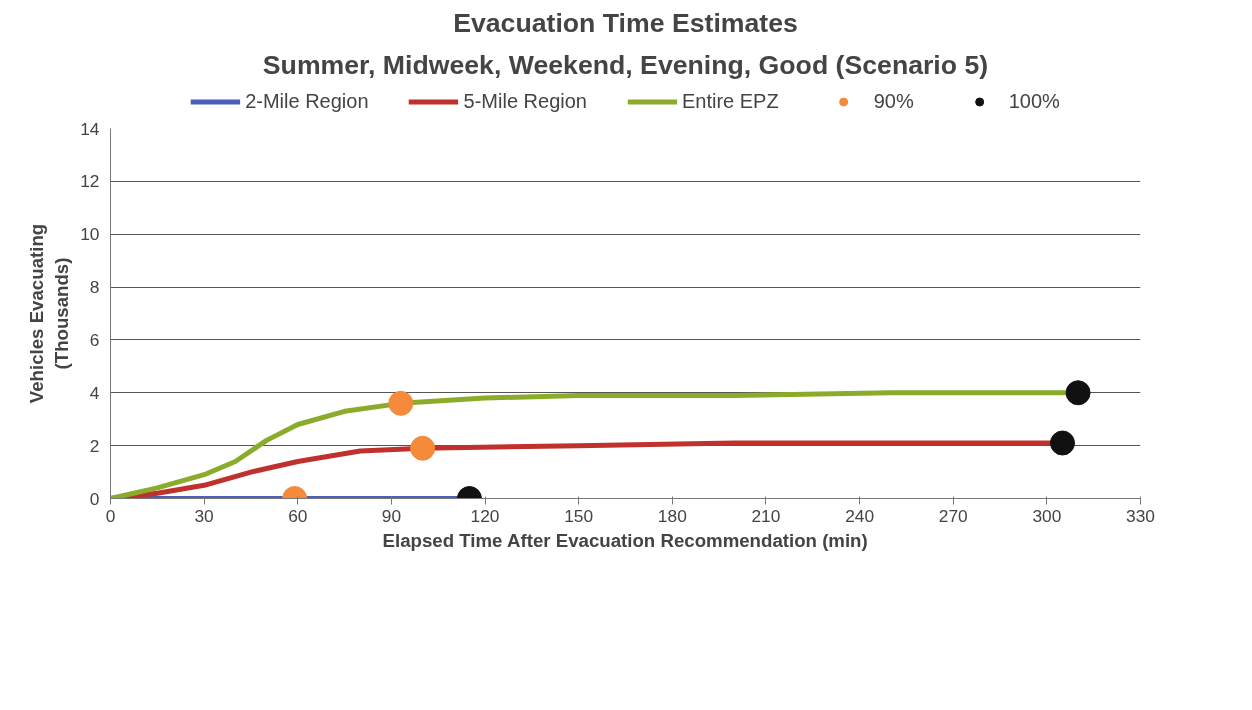  What do you see at coordinates (90, 181) in the screenshot?
I see `y-tick-label: 12` at bounding box center [90, 181].